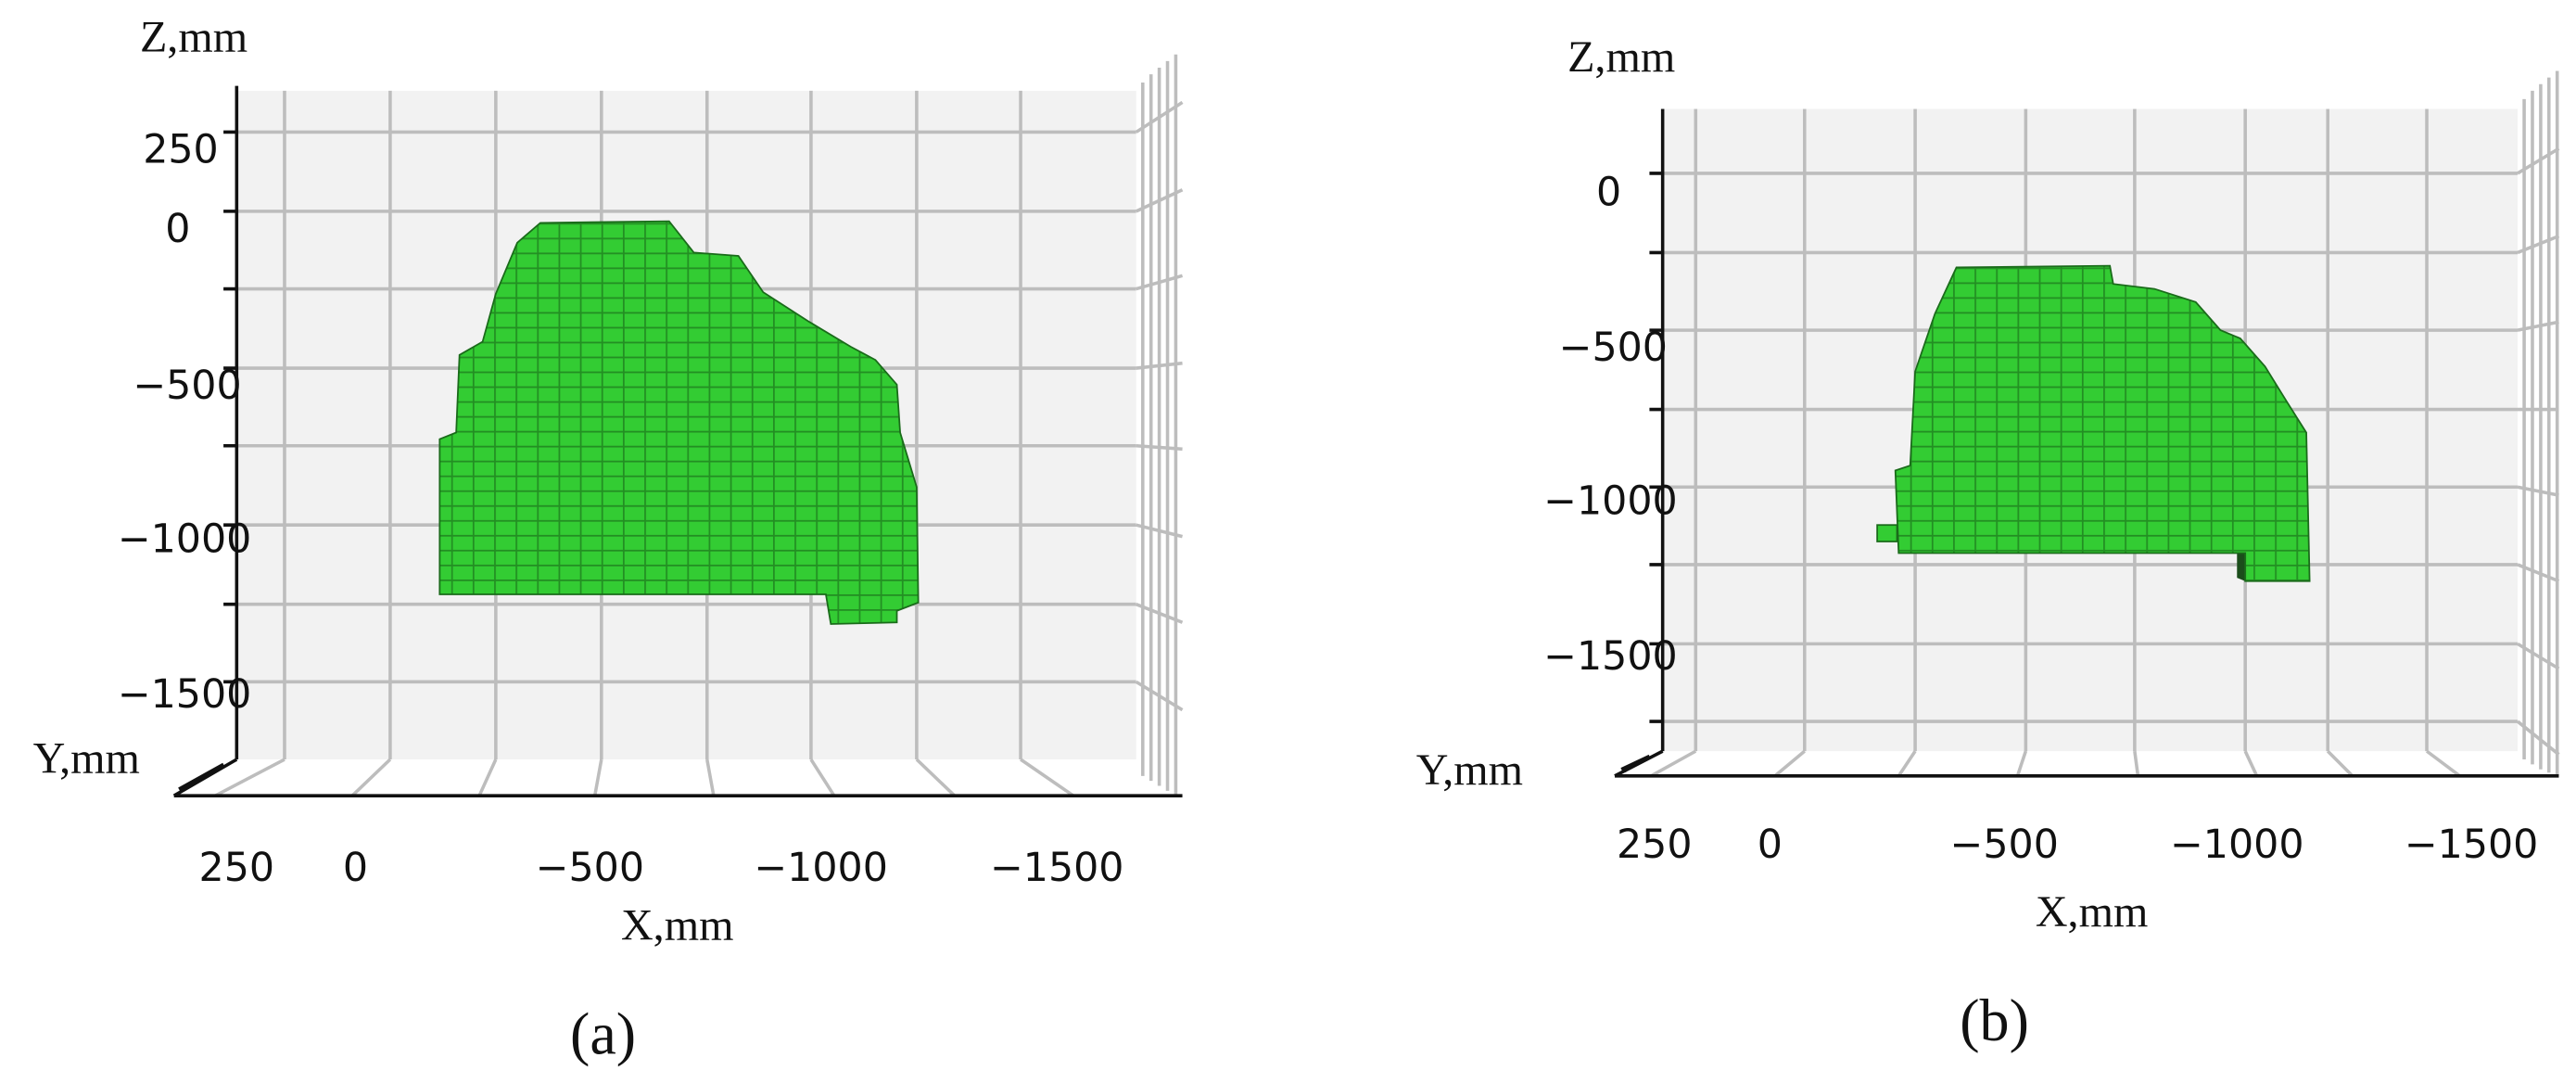 This screenshot has height=1083, width=2576. What do you see at coordinates (2241, 567) in the screenshot?
I see `voxel-shadow` at bounding box center [2241, 567].